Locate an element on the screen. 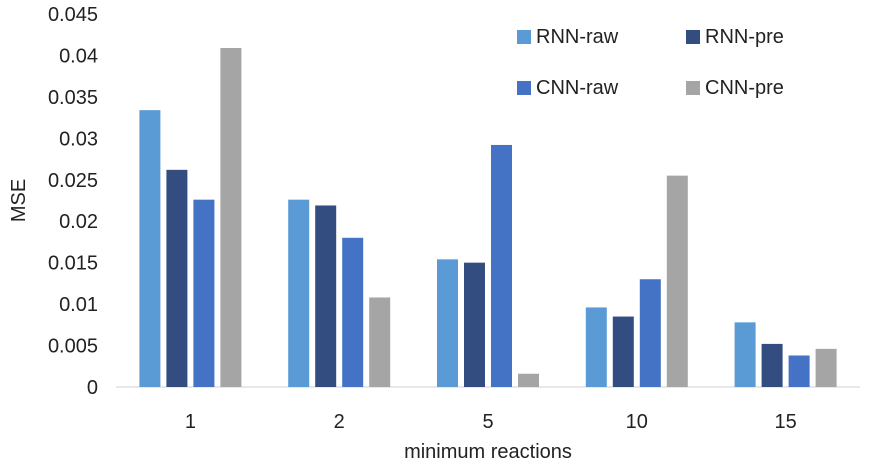  legend-swatch-cnn-raw is located at coordinates (524, 88).